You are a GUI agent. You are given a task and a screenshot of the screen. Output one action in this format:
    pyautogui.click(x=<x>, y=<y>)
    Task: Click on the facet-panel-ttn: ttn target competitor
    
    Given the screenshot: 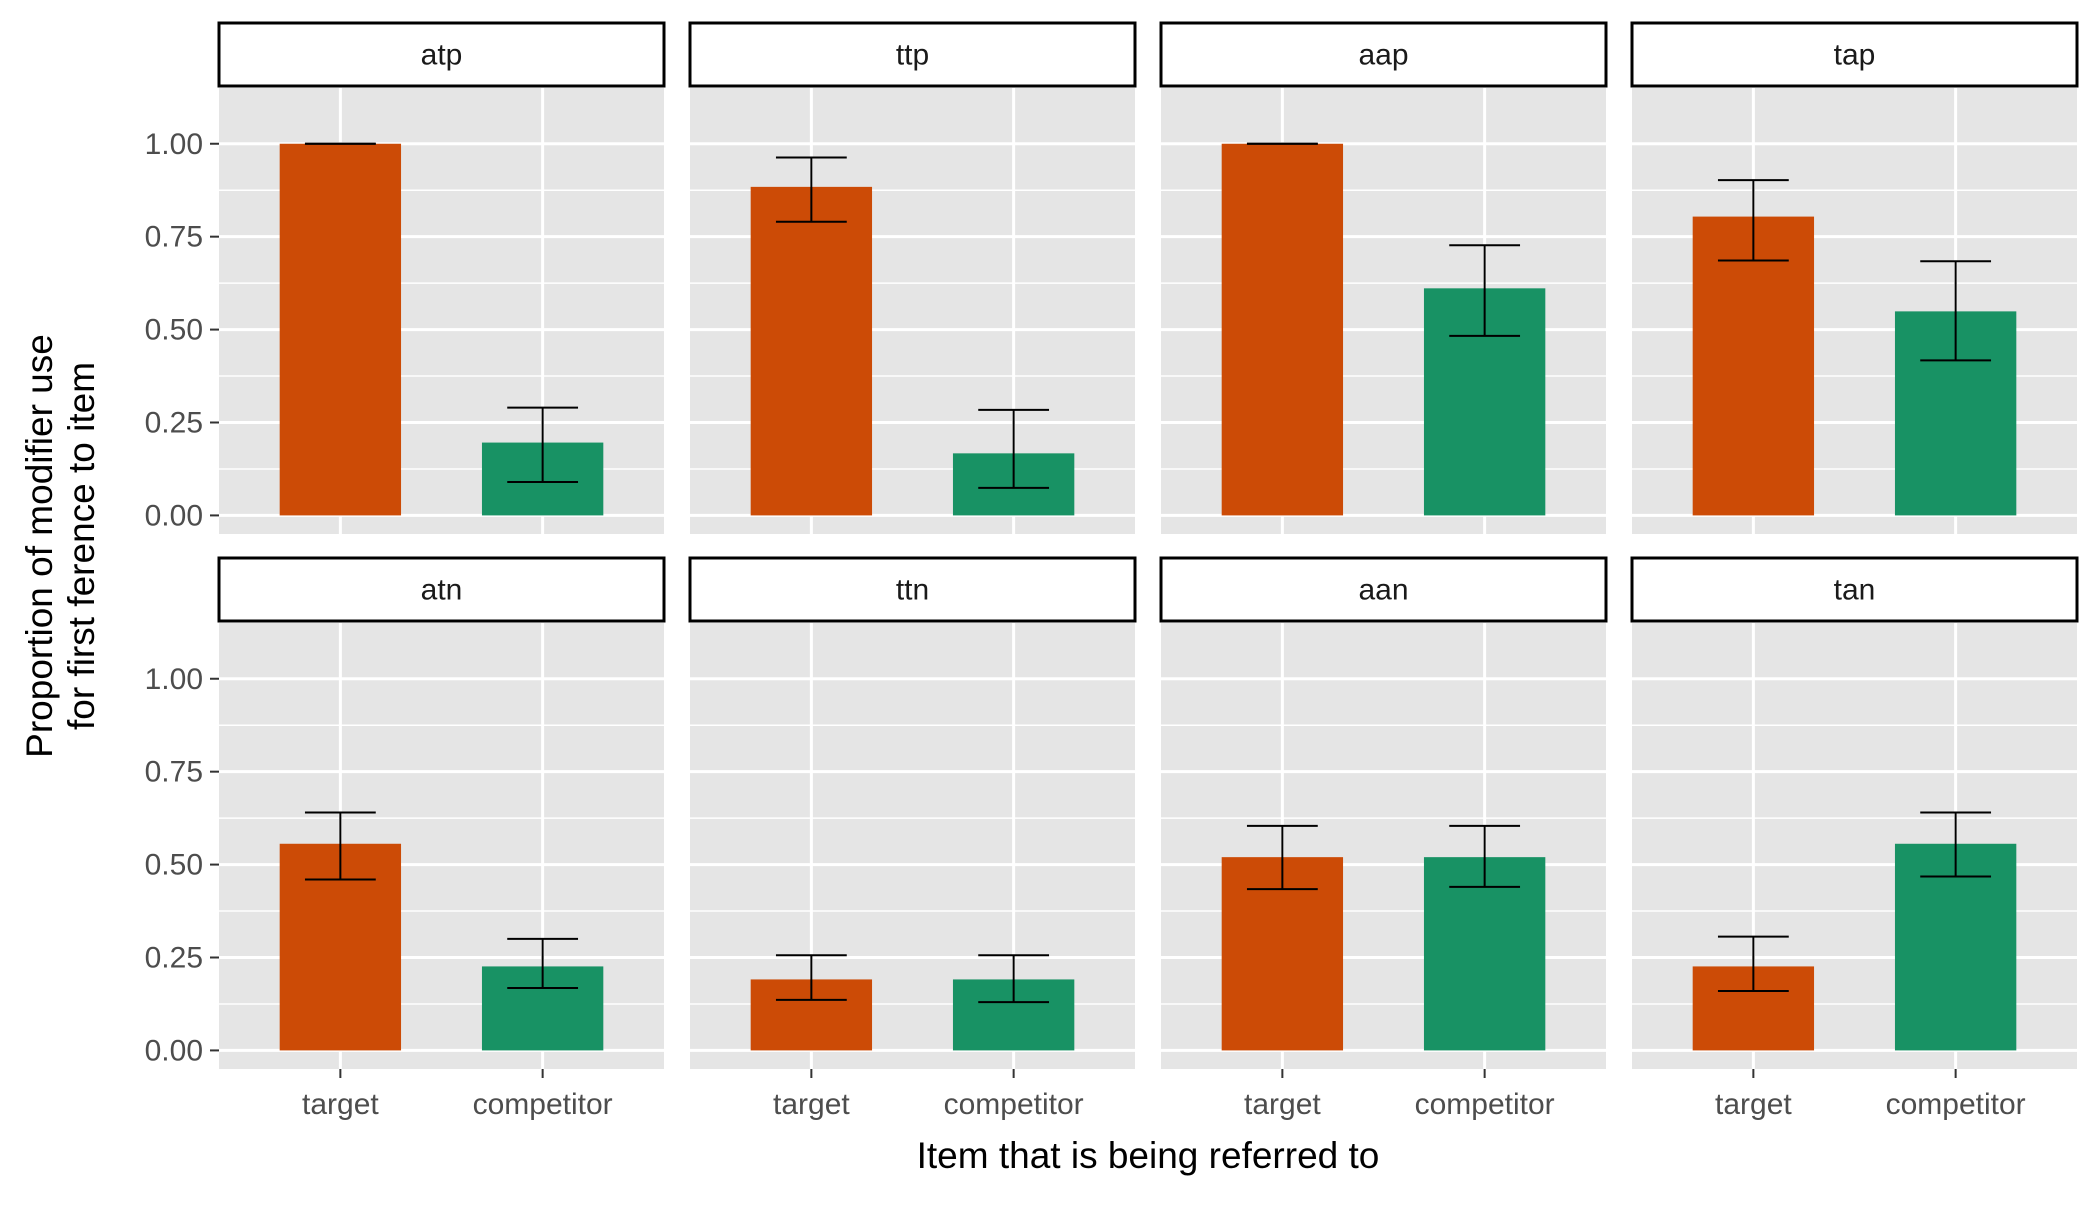 What is the action you would take?
    pyautogui.click(x=912, y=838)
    